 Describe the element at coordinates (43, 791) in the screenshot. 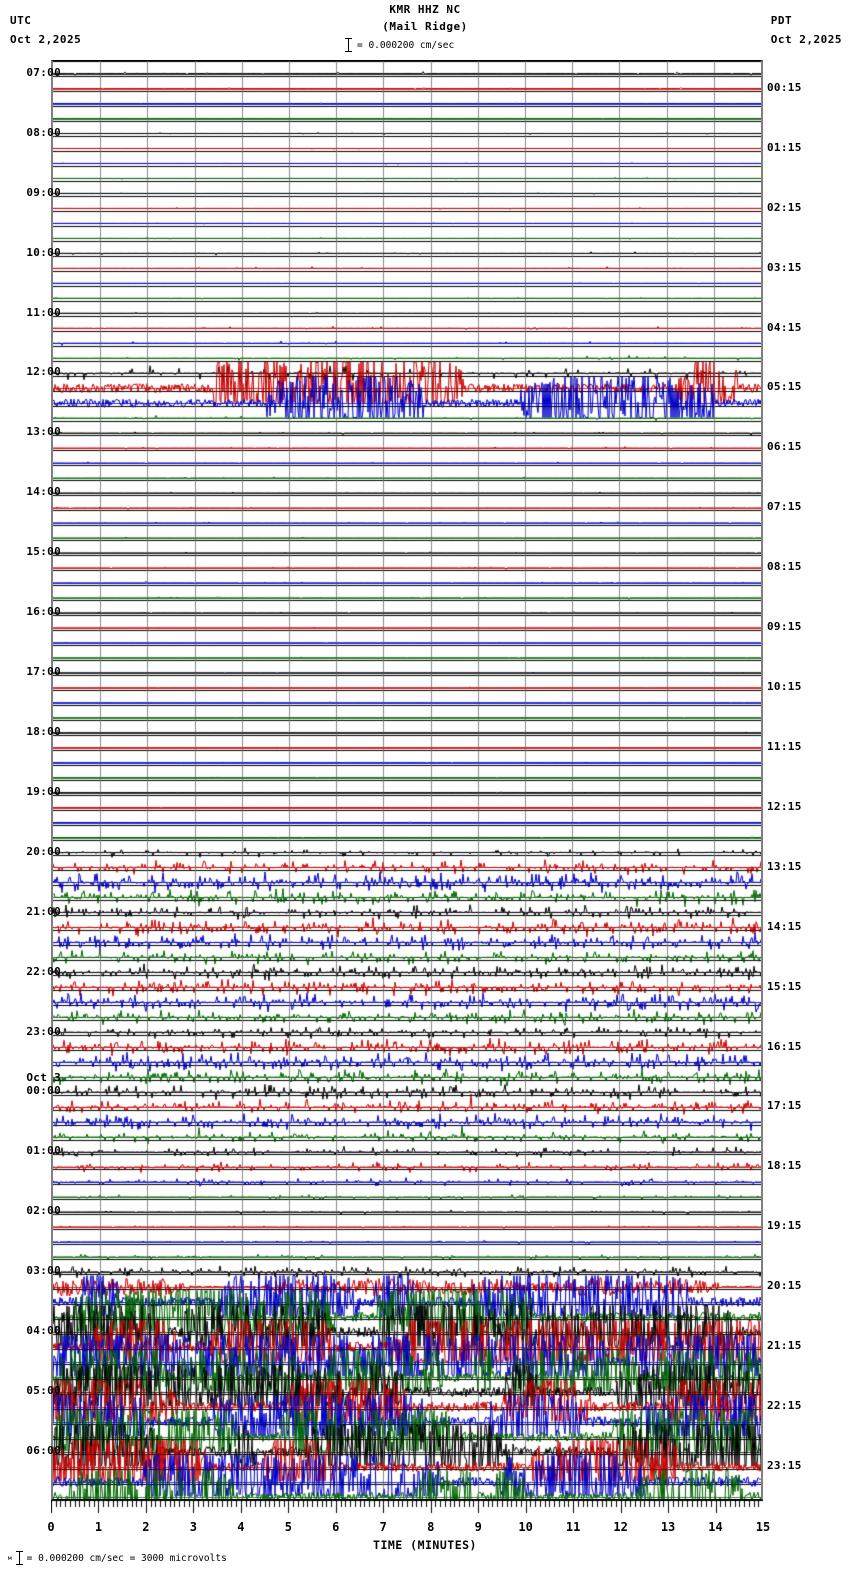

I see `left-time-label: 19:00` at that location.